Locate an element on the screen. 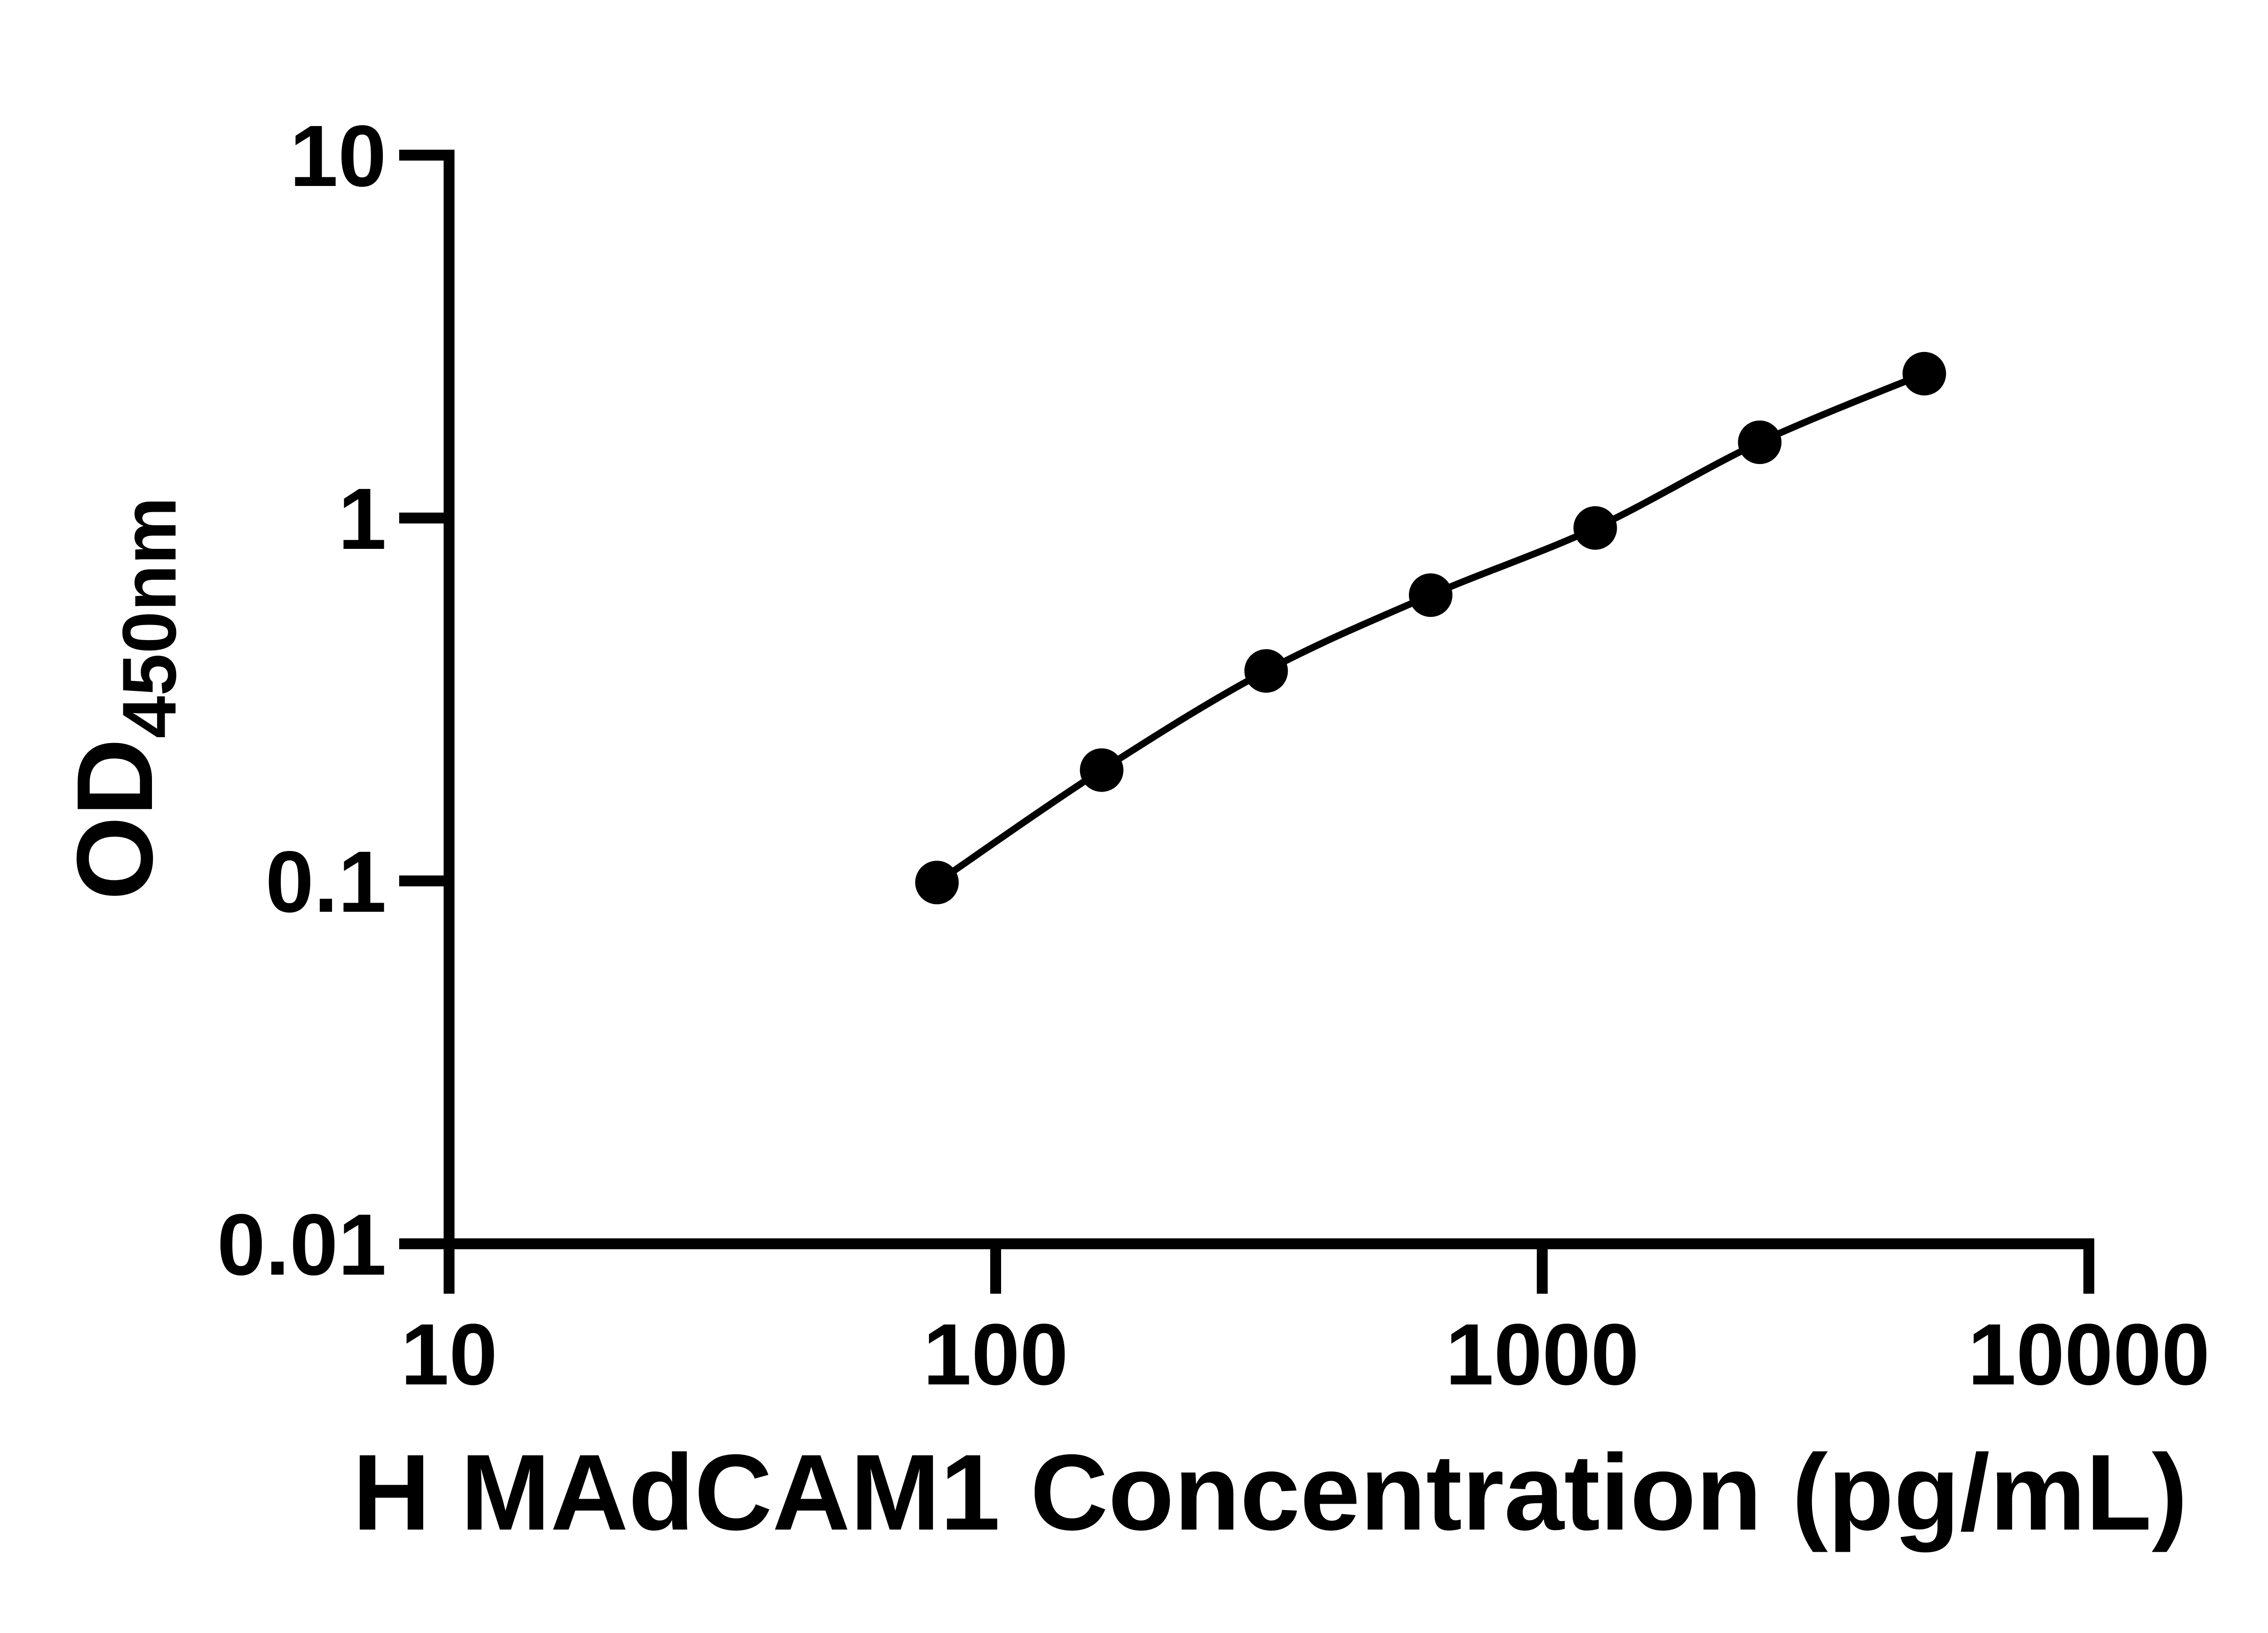  x-tick-label: 10 is located at coordinates (450, 1354).